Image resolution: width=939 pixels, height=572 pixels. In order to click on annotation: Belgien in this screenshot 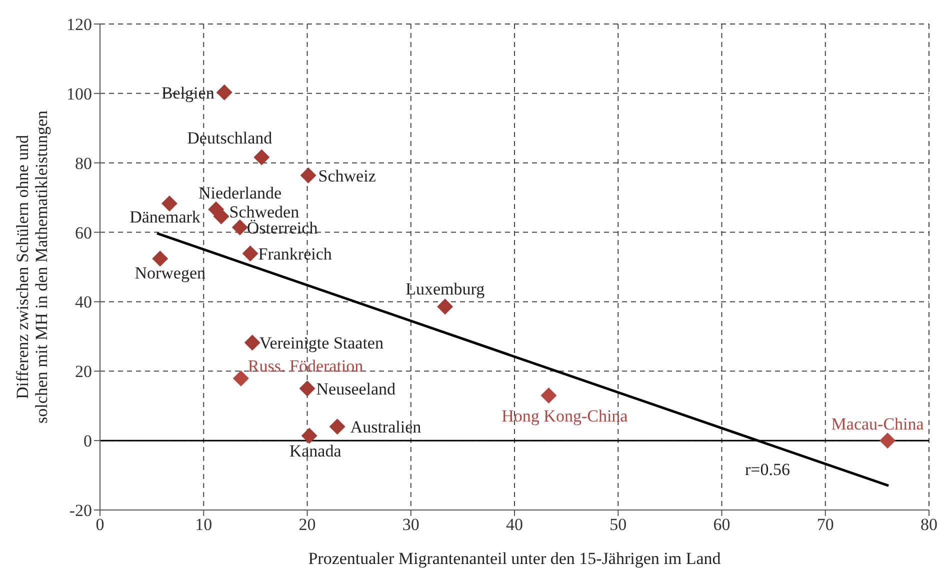, I will do `click(188, 92)`.